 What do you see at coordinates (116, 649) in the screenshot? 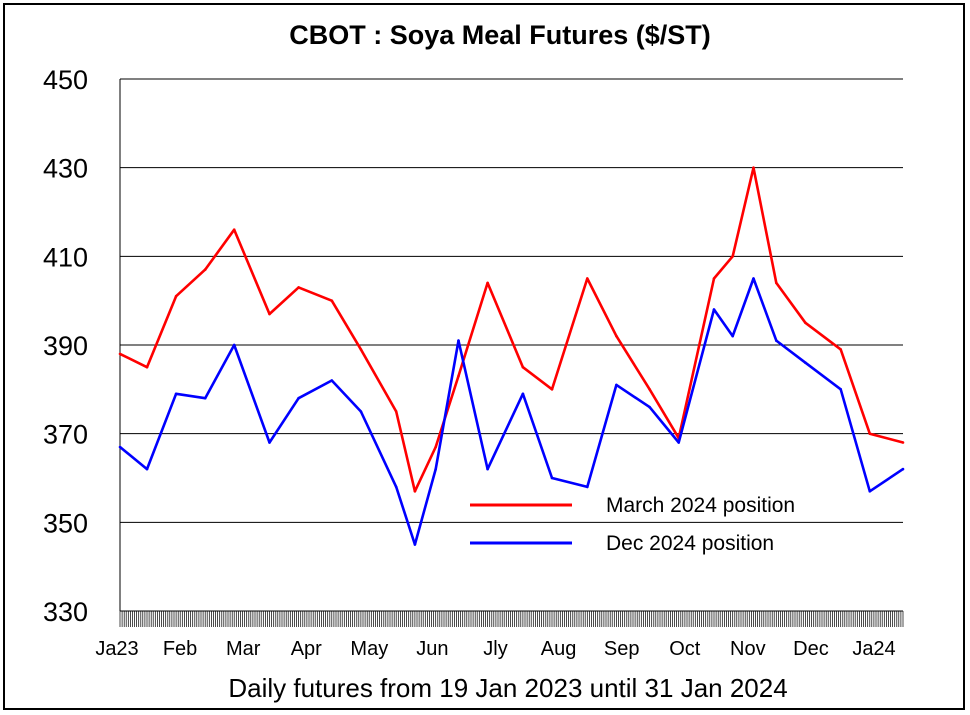
I see `x-tick-label: Ja23` at bounding box center [116, 649].